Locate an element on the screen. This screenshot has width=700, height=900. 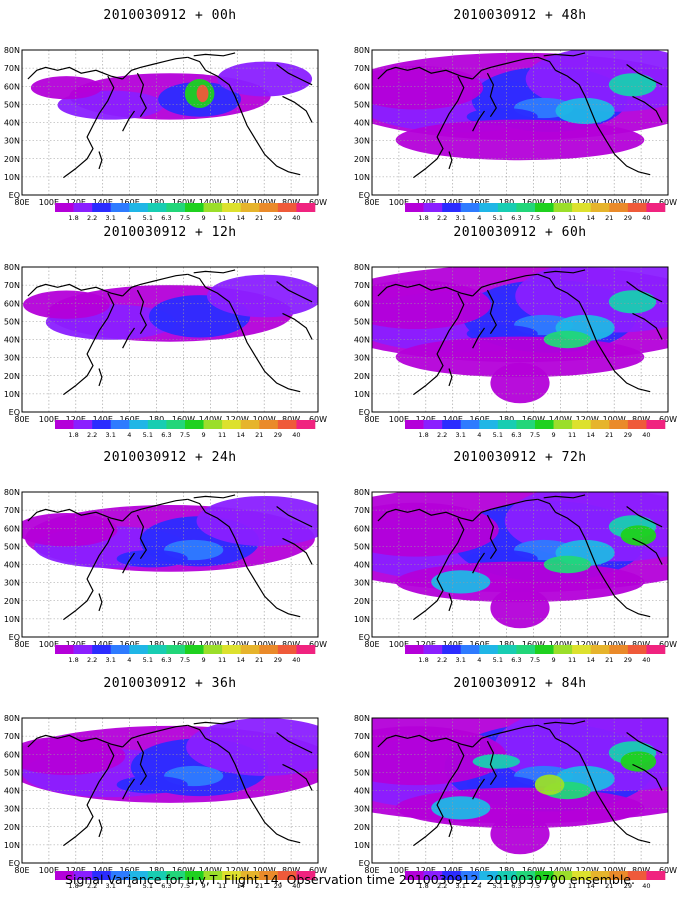
colorbar-label: 9 is located at coordinates (204, 435).